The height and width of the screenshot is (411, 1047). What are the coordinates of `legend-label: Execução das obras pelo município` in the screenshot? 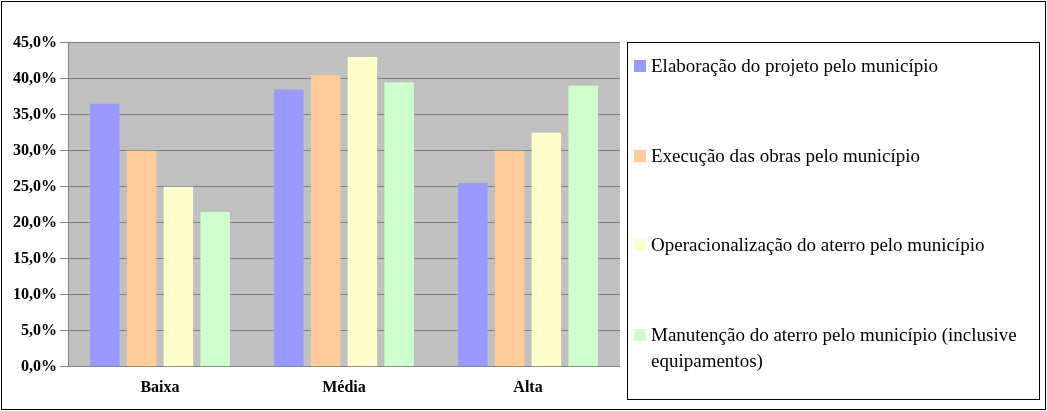 It's located at (786, 155).